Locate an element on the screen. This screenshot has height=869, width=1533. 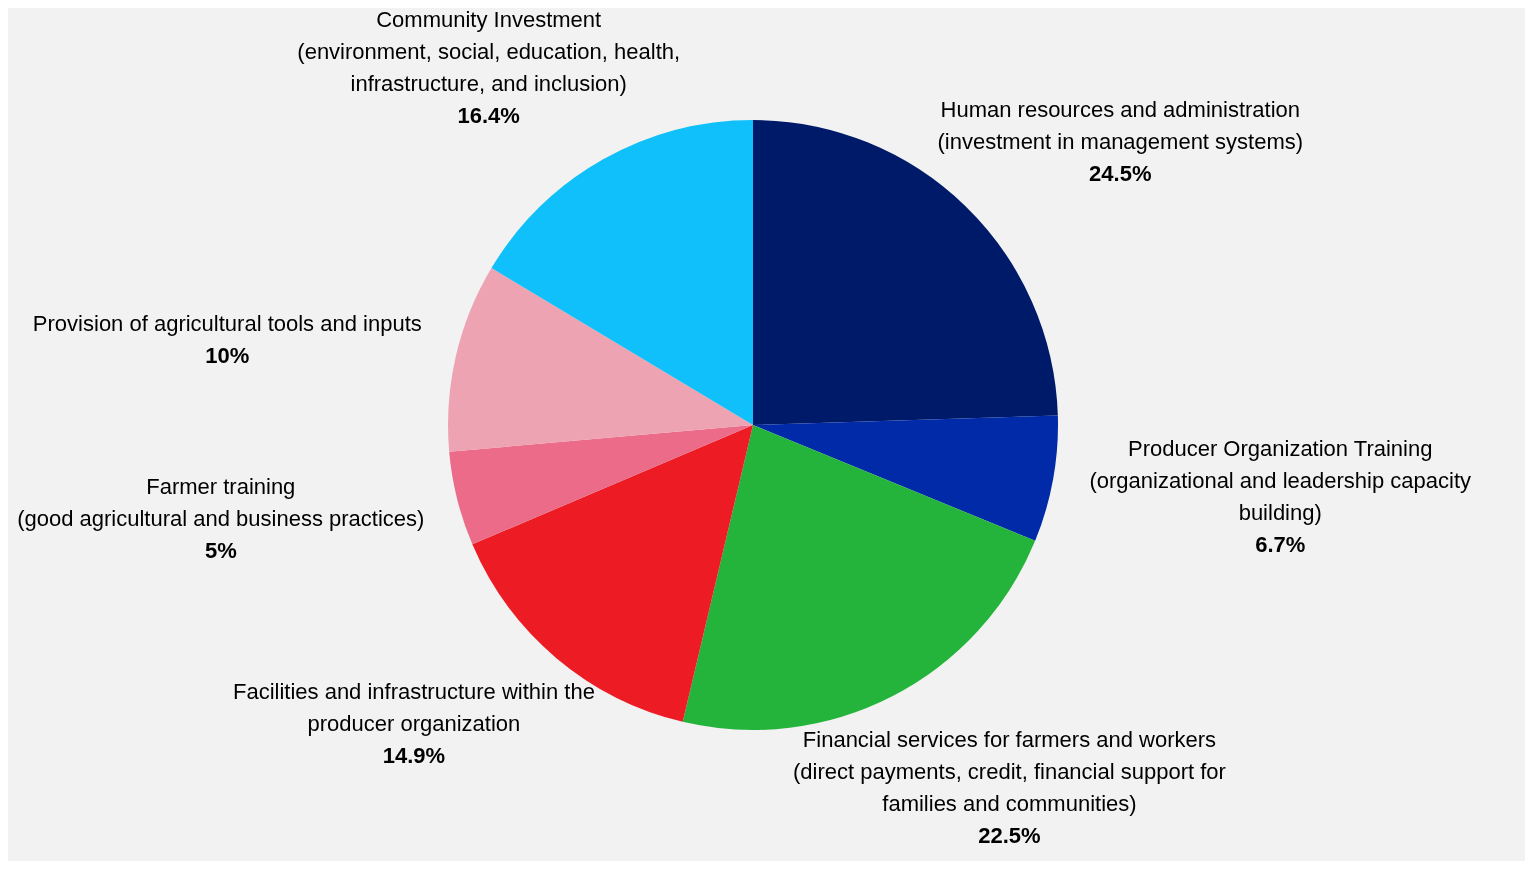
slice-label: Financial services for farmers and workers (direct payments, credit, financial support for families and communities) is located at coordinates (1009, 771).